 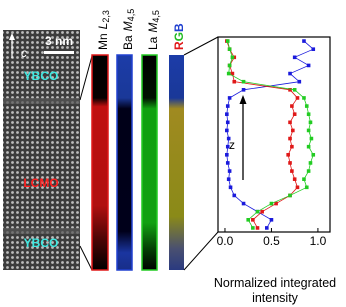 I want to click on c-arrow-head, so click(x=12, y=36).